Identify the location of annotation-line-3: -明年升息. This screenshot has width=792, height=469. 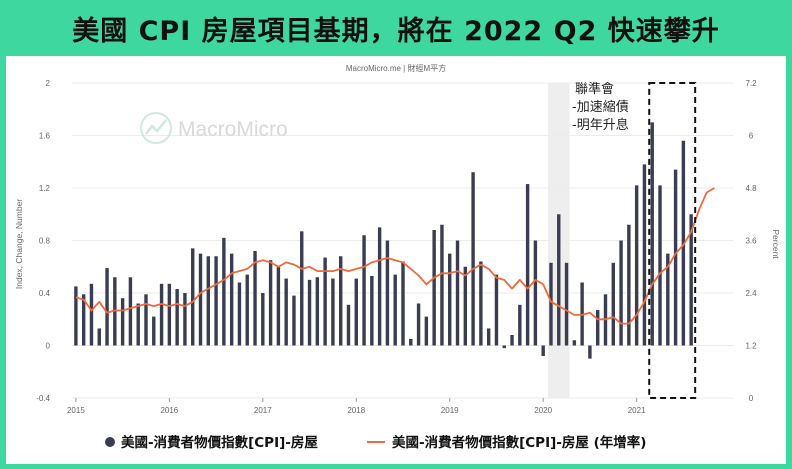
(600, 125).